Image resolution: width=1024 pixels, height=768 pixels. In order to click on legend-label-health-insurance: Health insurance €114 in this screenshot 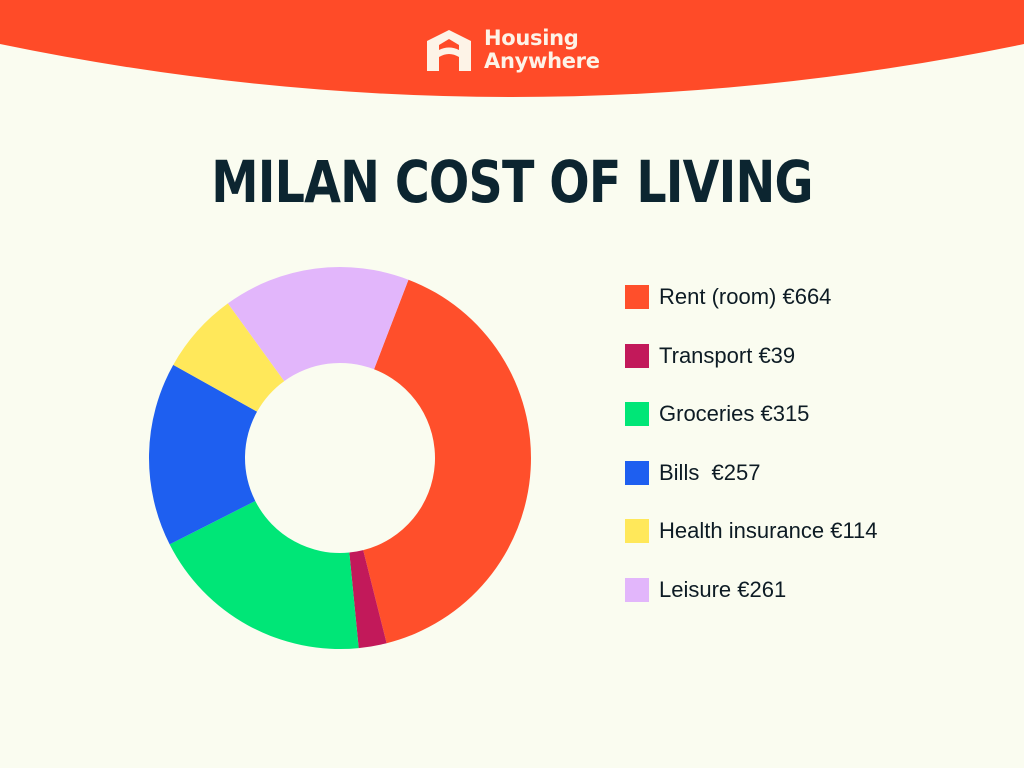, I will do `click(768, 530)`.